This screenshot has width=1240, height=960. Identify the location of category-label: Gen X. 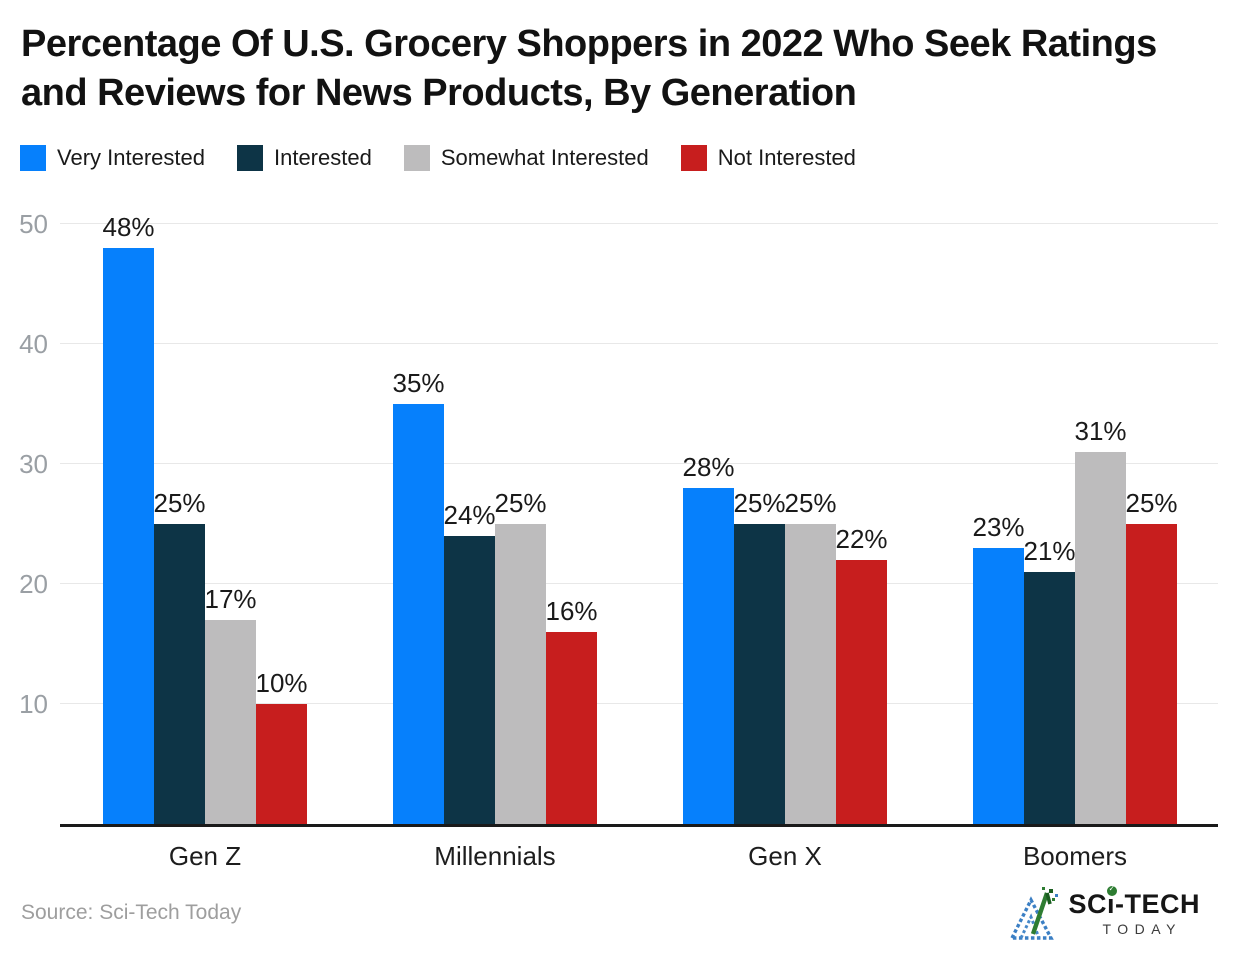
(785, 855).